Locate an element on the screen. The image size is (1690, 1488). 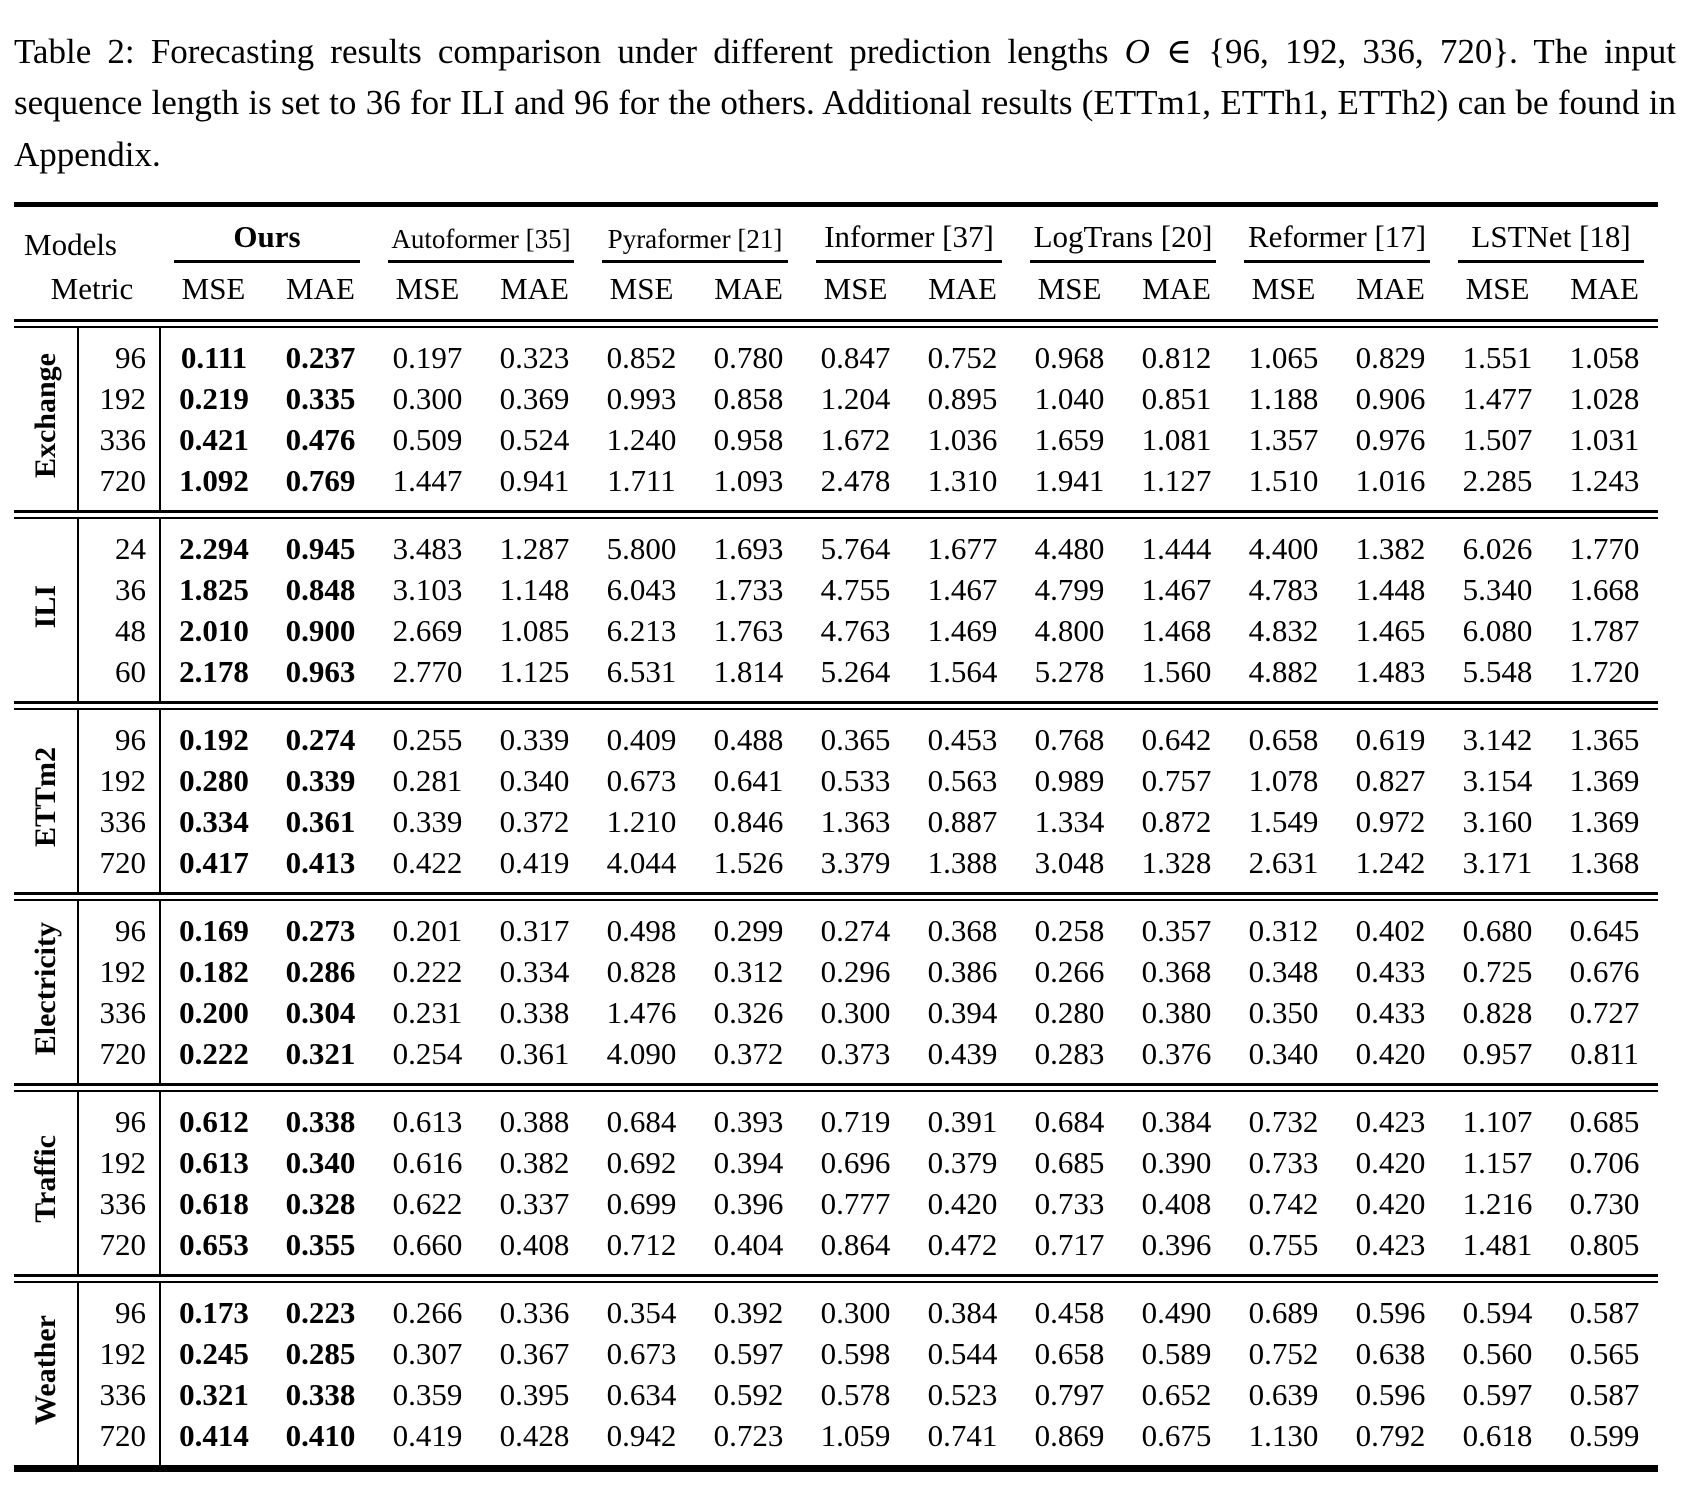
metric-value-cell: 0.755 is located at coordinates (1283, 1244).